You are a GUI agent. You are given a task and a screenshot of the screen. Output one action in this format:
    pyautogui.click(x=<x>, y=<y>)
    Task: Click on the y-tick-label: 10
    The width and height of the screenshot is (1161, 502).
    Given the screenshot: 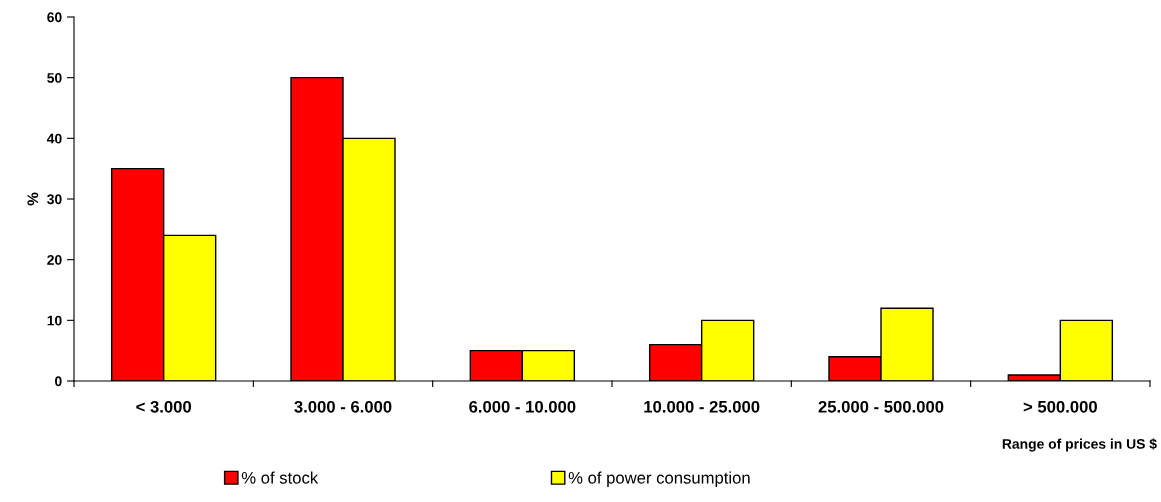 What is the action you would take?
    pyautogui.click(x=54, y=320)
    